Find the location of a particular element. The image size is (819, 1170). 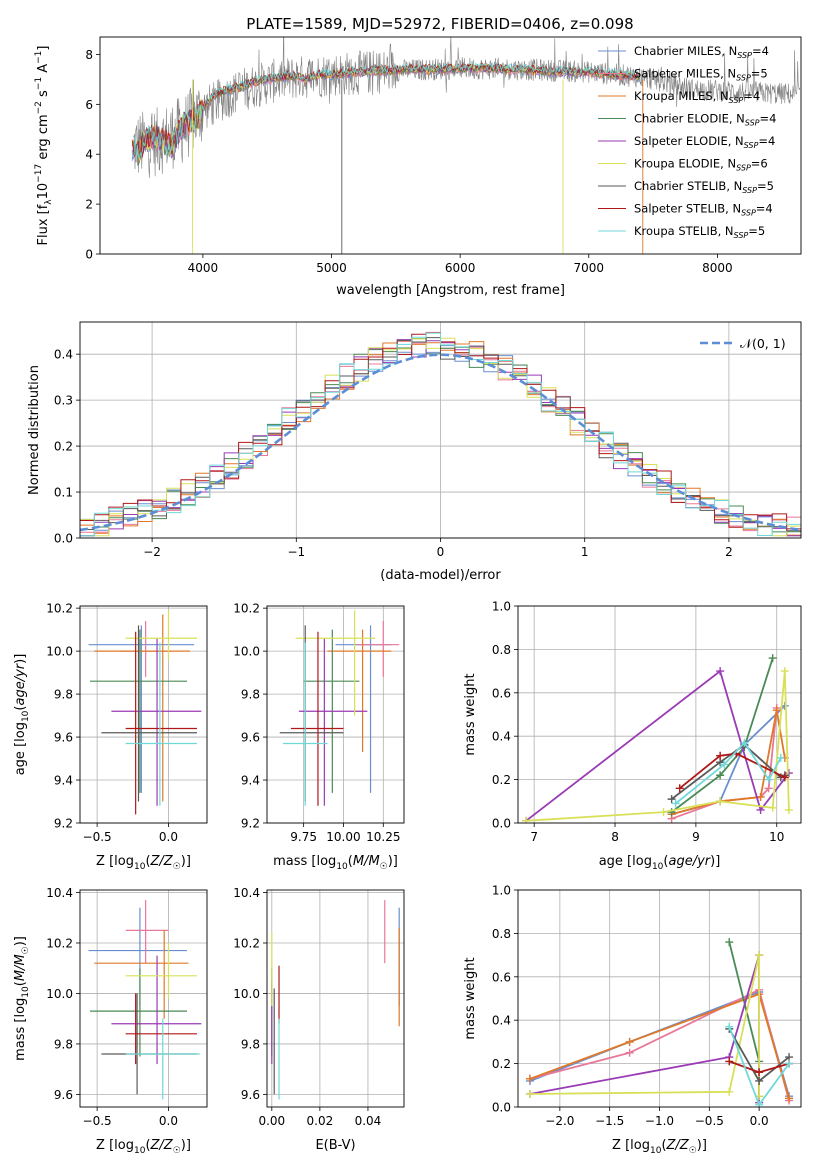

y-tick-label: 0.3 is located at coordinates (63, 401).